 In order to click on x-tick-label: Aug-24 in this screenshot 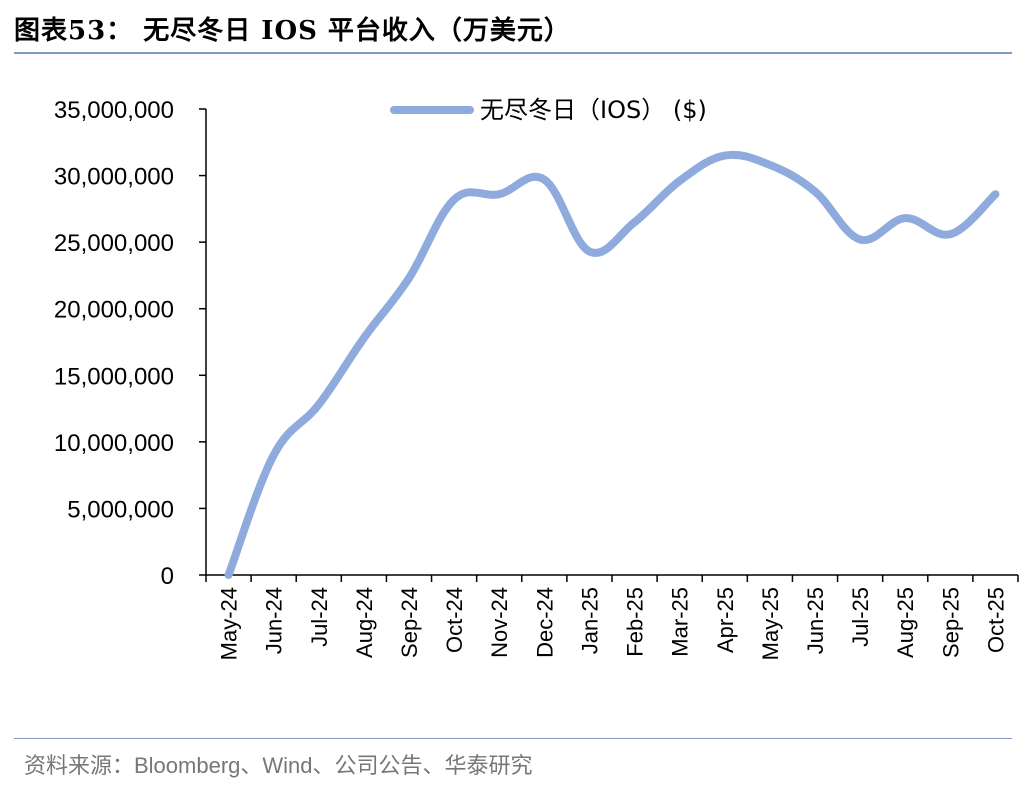, I will do `click(364, 622)`.